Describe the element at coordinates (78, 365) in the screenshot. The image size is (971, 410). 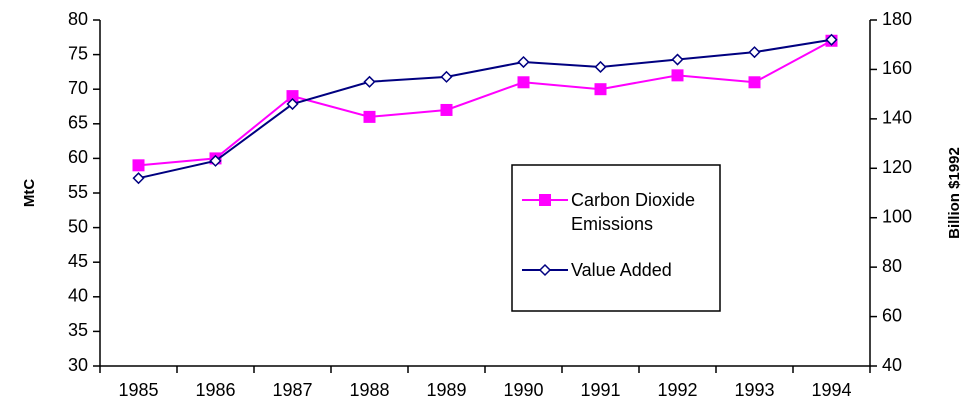
I see `y-tick-label: 30` at that location.